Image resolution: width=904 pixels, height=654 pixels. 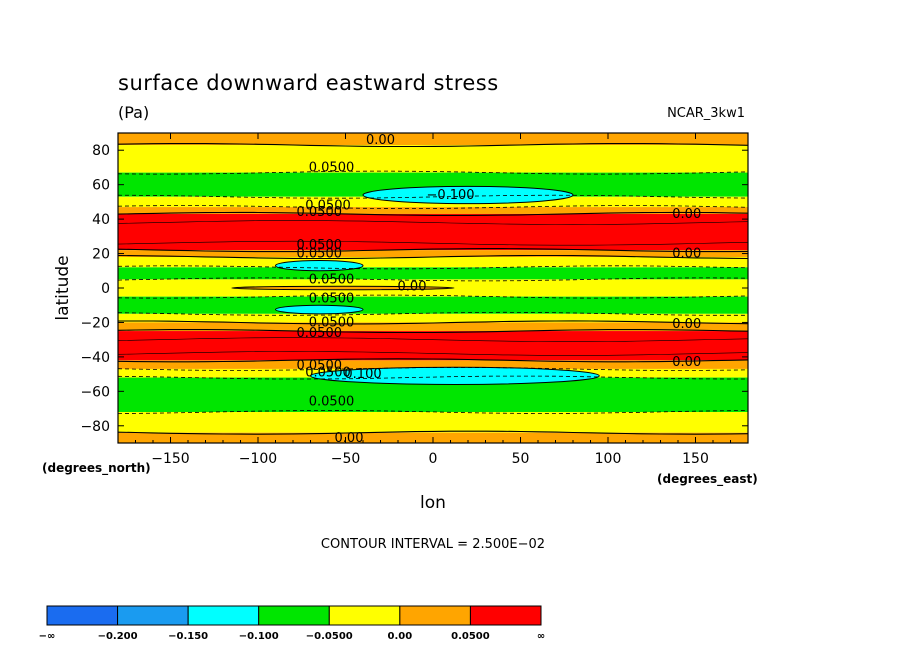 What do you see at coordinates (188, 636) in the screenshot?
I see `colorbar-label: −0.150` at bounding box center [188, 636].